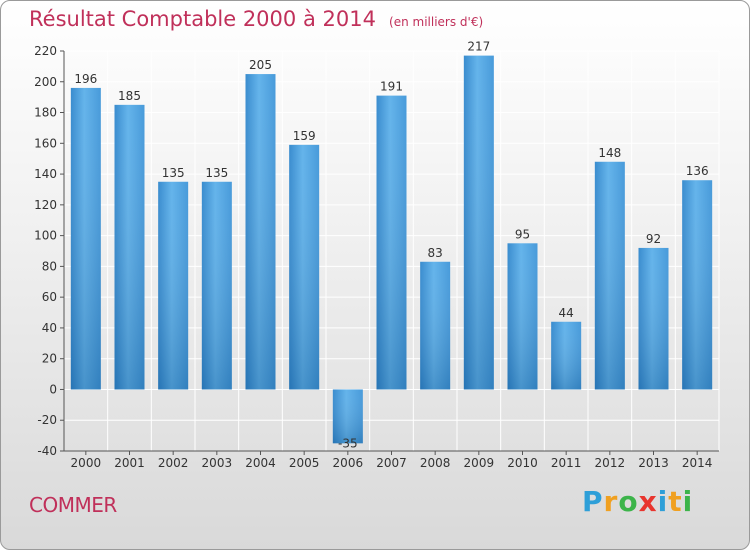 Image resolution: width=750 pixels, height=550 pixels. Describe the element at coordinates (675, 501) in the screenshot. I see `logo-letter: t` at that location.